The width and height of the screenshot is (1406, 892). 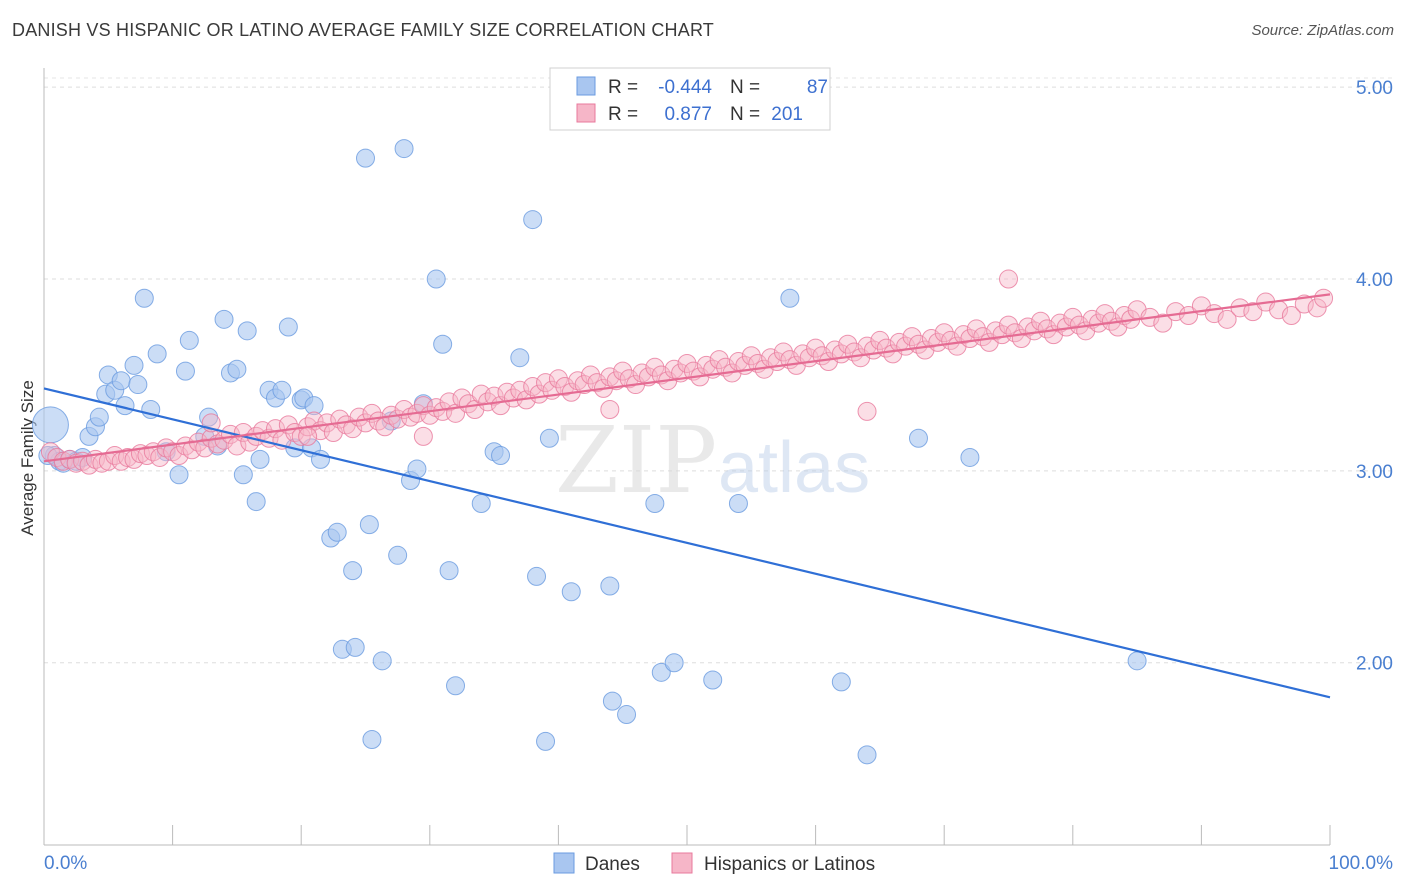 What do you see at coordinates (688, 114) in the screenshot?
I see `legend-r-value-1: 0.877` at bounding box center [688, 114].